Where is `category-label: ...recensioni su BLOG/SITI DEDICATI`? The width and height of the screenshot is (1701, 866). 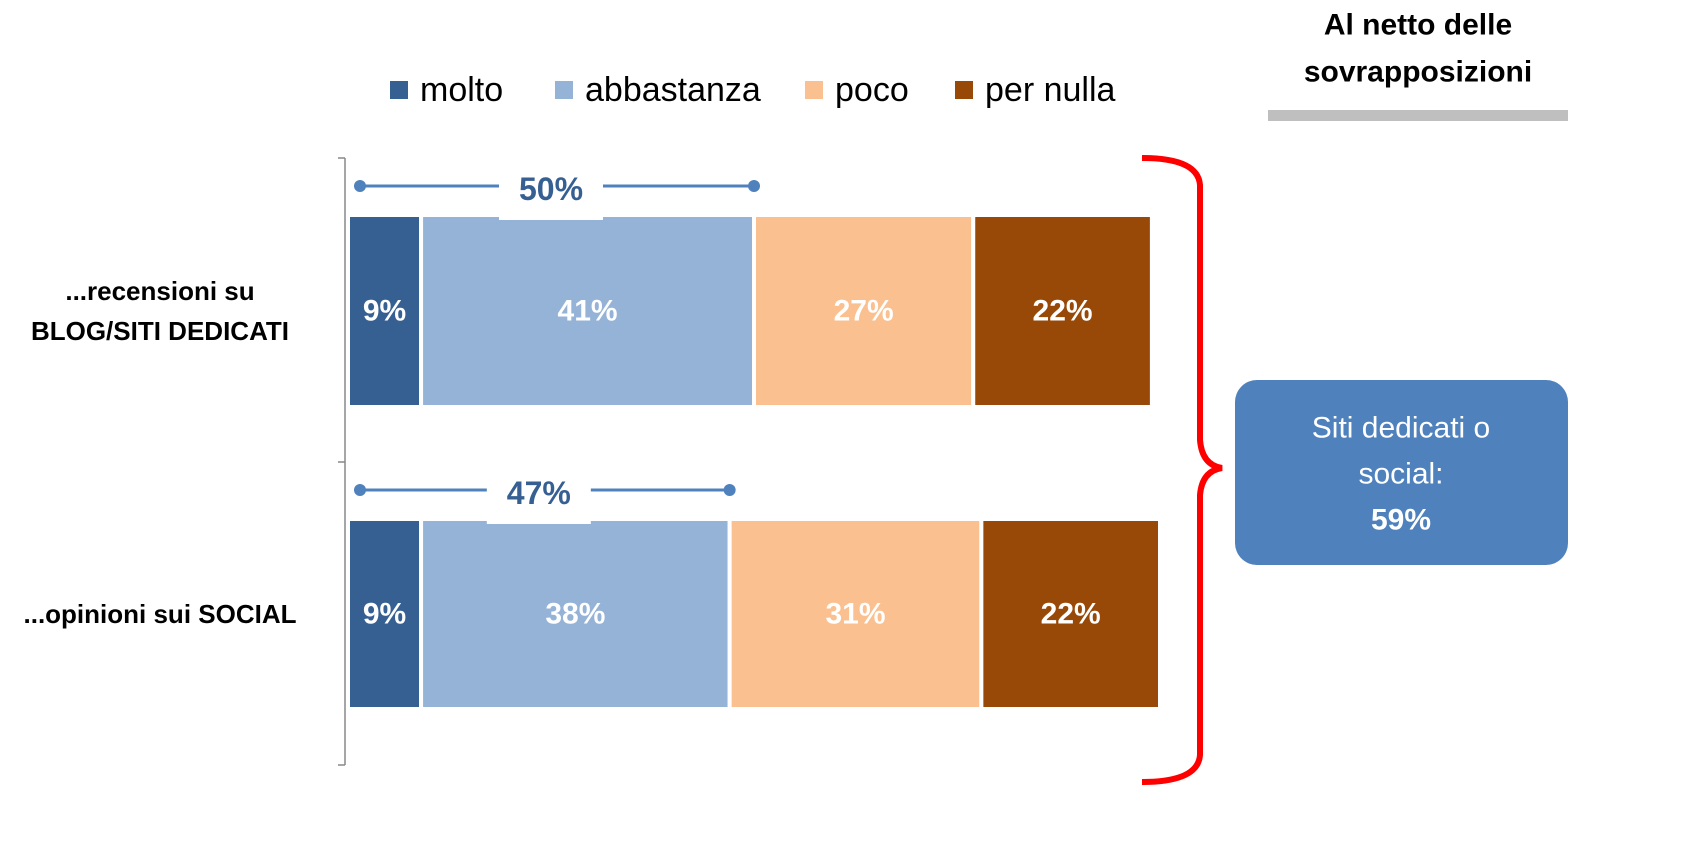
category-label: ...recensioni su BLOG/SITI DEDICATI is located at coordinates (160, 311).